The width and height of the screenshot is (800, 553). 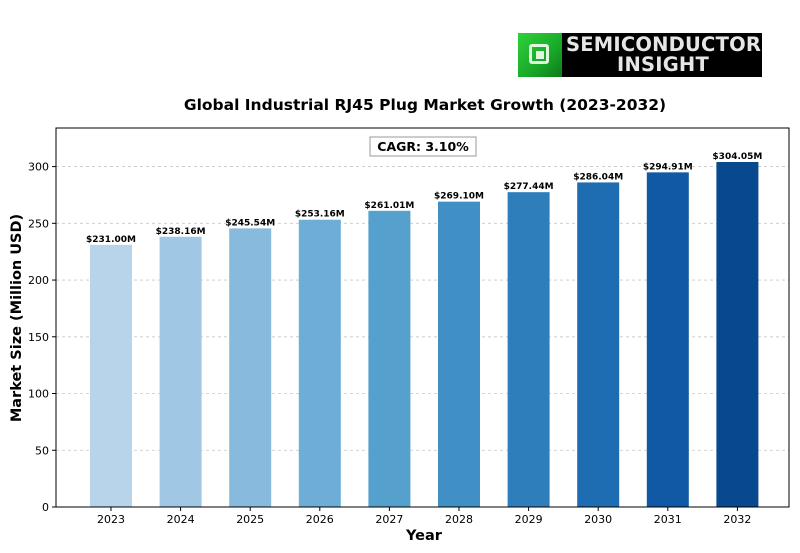 What do you see at coordinates (38, 394) in the screenshot?
I see `y-tick-label: 100` at bounding box center [38, 394].